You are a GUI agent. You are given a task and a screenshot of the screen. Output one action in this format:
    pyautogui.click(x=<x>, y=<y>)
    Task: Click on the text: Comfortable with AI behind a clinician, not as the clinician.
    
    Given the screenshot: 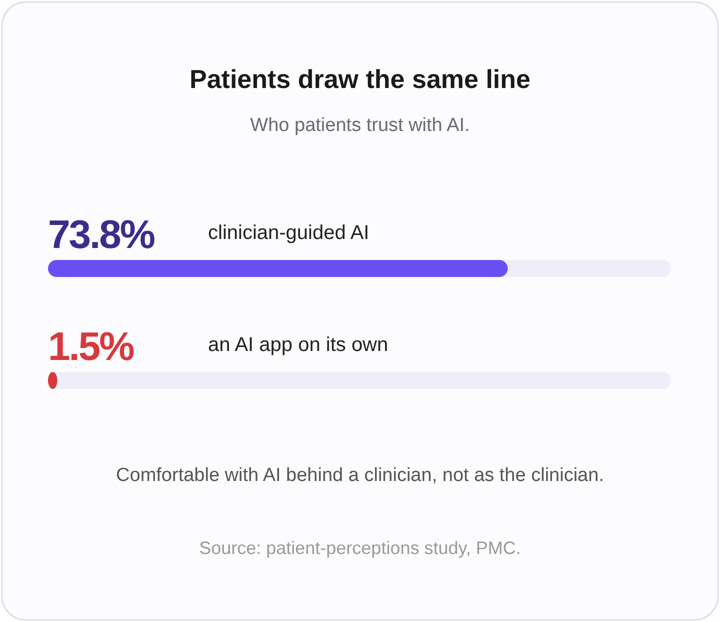 What is the action you would take?
    pyautogui.click(x=360, y=475)
    